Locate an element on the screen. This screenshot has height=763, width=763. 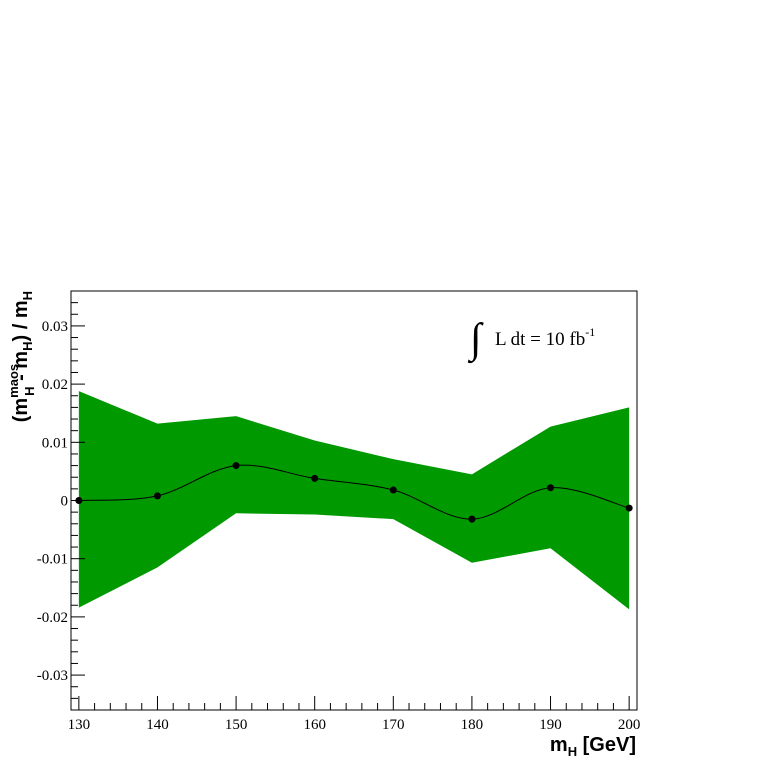
y-tick-label: 0 is located at coordinates (65, 502).